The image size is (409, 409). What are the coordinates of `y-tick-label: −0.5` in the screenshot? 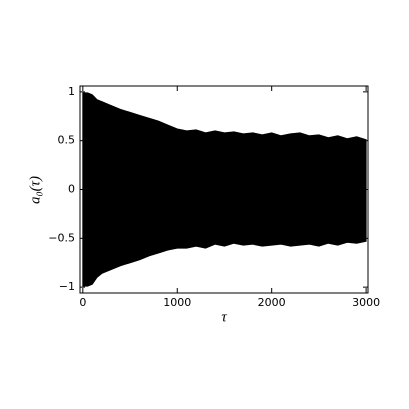 It's located at (61, 237).